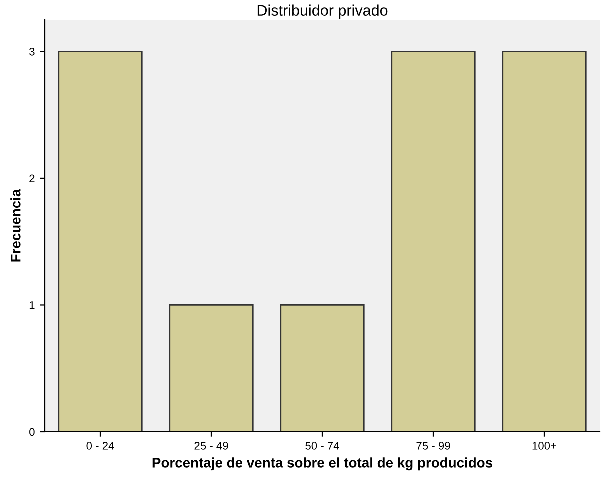  I want to click on x-tick-label: 0 - 24, so click(100, 446).